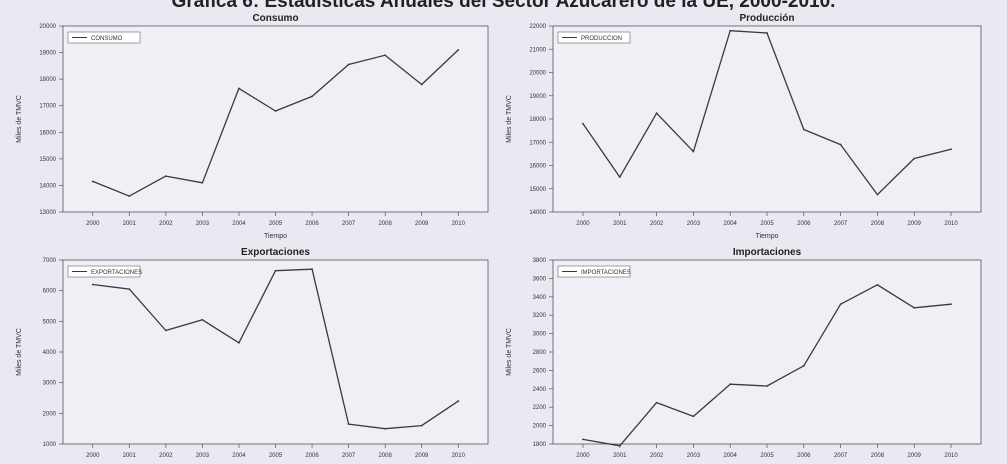  What do you see at coordinates (540, 390) in the screenshot?
I see `y-tick-label: 2400` at bounding box center [540, 390].